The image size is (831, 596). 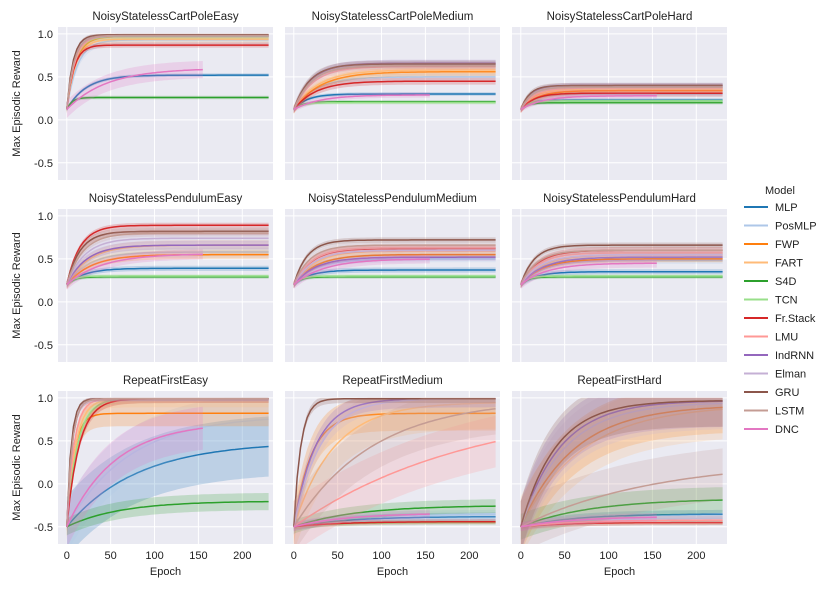 I want to click on panel-background, so click(x=619, y=285).